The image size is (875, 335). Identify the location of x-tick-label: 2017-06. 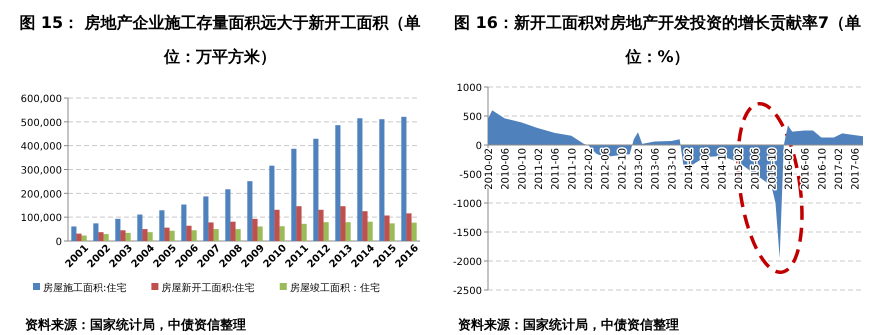
(856, 169).